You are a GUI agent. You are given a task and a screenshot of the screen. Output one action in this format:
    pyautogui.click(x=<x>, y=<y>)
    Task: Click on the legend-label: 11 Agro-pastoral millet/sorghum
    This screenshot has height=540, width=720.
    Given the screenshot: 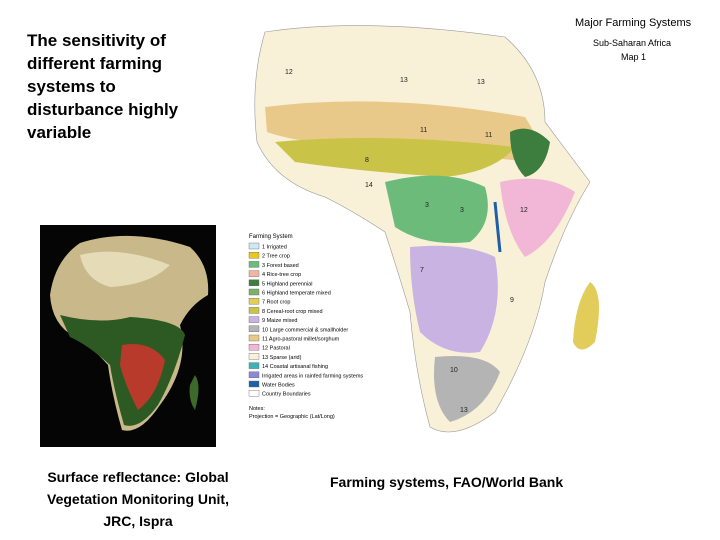 What is the action you would take?
    pyautogui.click(x=301, y=340)
    